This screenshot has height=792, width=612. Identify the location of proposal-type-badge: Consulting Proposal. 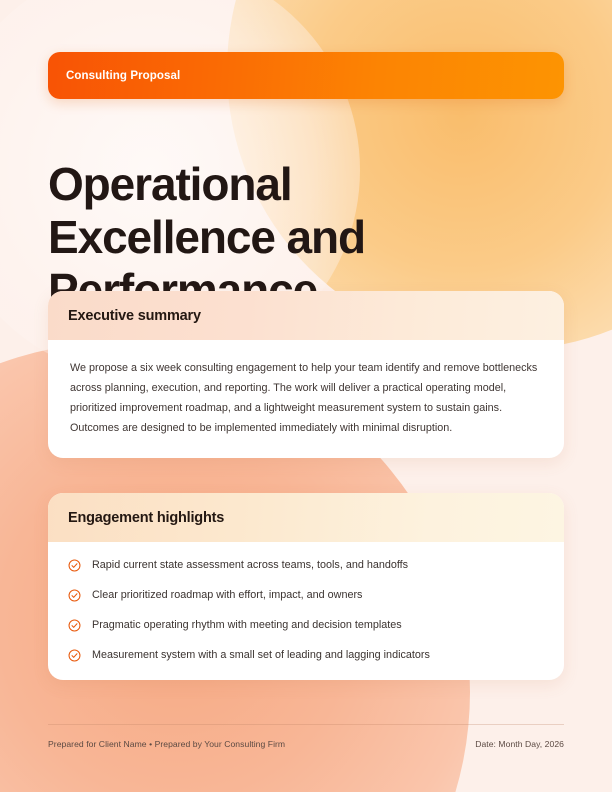
(306, 75).